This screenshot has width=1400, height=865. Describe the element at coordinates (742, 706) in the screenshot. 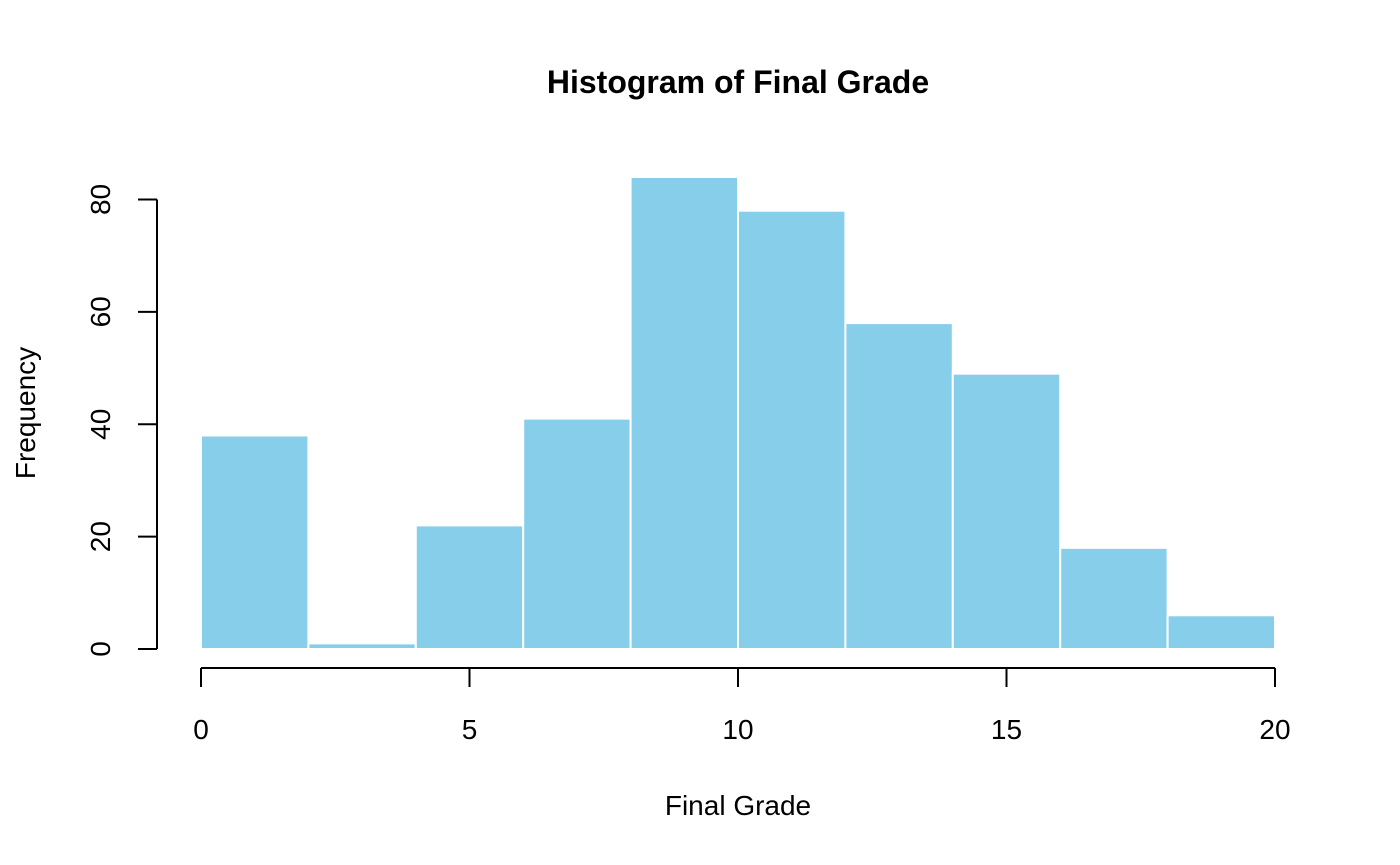

I see `x-axis: 0 5 10 15 20` at that location.